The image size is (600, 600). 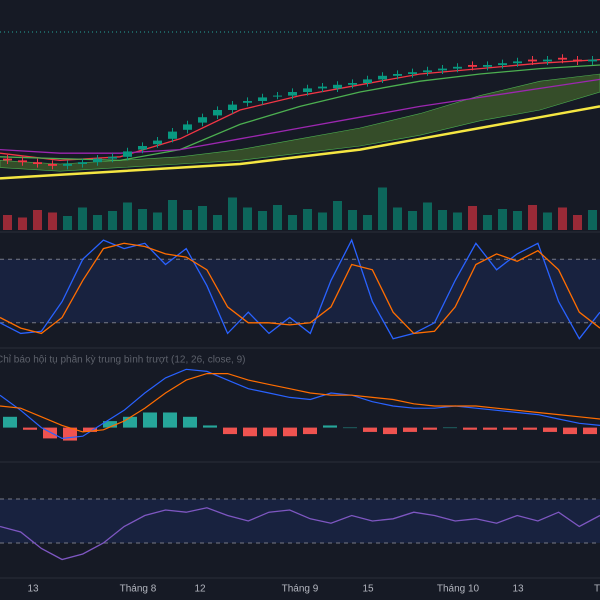 I want to click on x-tick-label: Tháng 9, so click(x=300, y=589).